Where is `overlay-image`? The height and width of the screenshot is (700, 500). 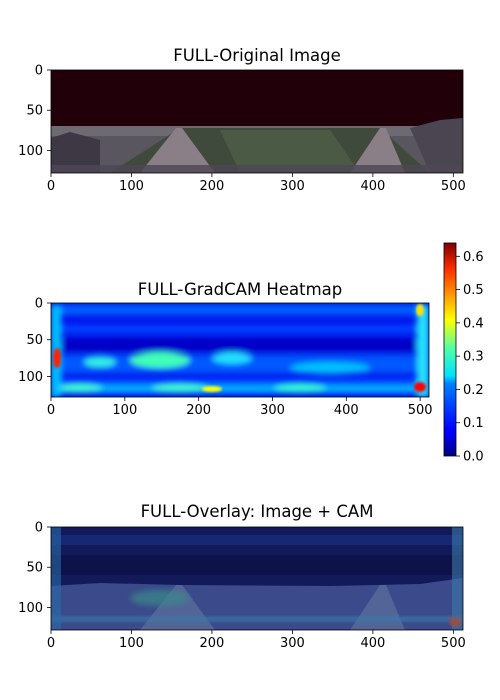
overlay-image is located at coordinates (257, 578).